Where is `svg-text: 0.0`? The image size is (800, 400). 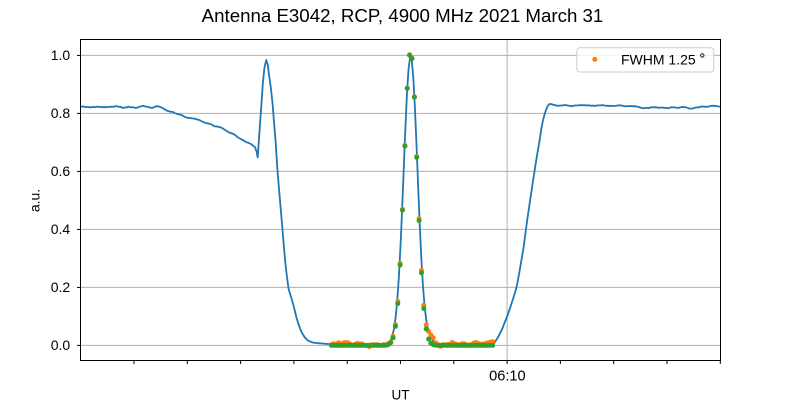 svg-text: 0.0 is located at coordinates (61, 345).